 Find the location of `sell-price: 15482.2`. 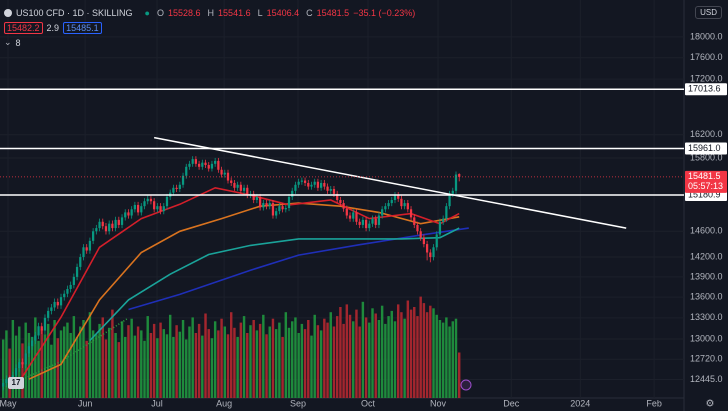

sell-price: 15482.2 is located at coordinates (23, 27).